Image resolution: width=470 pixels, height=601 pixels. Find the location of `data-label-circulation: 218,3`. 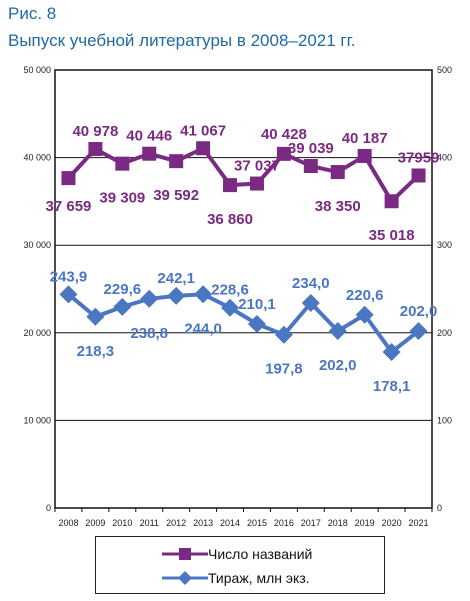

data-label-circulation: 218,3 is located at coordinates (96, 351).